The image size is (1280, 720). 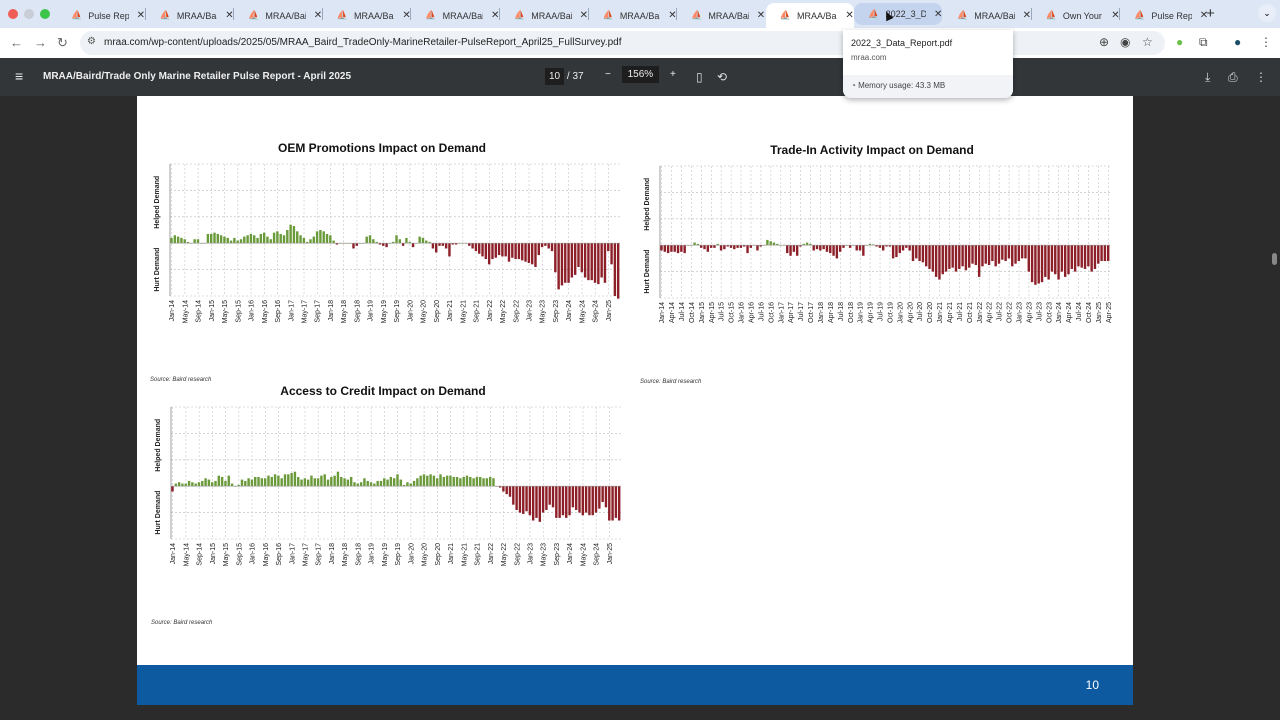 I want to click on site-settings-icon: ⚙, so click(x=91, y=41).